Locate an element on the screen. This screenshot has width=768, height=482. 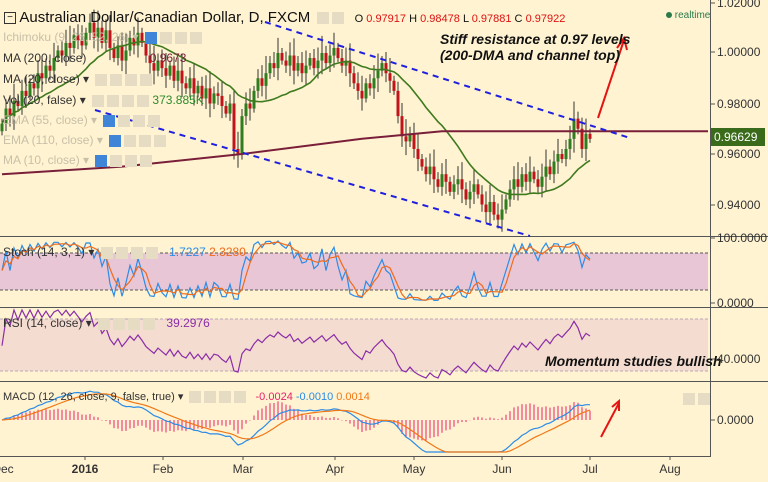
legend-ma20: MA (20, close) ▾ is located at coordinates (78, 79).